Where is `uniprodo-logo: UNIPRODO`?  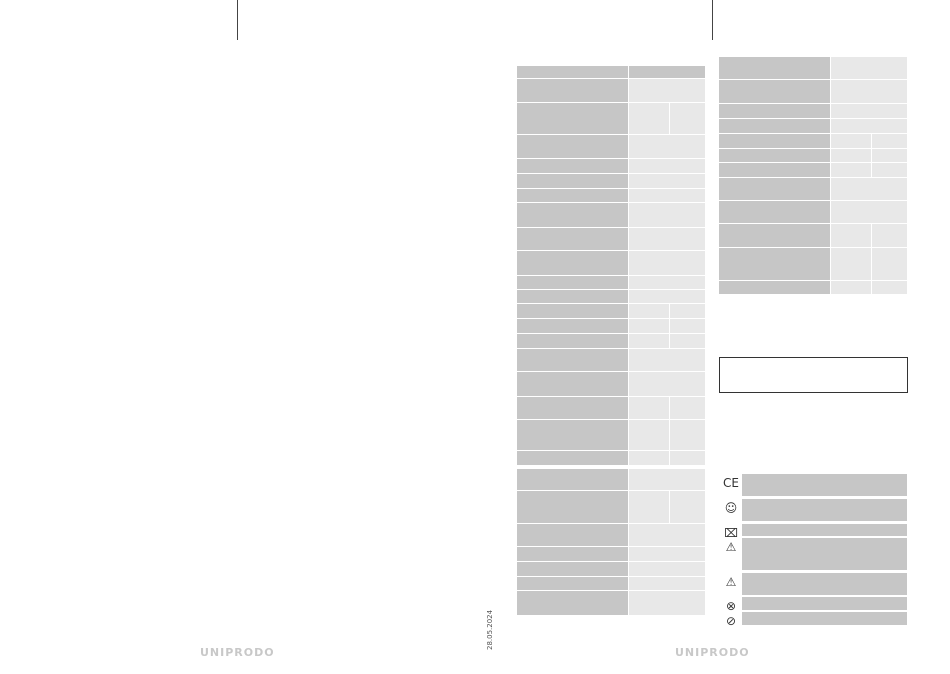 uniprodo-logo: UNIPRODO is located at coordinates (712, 652).